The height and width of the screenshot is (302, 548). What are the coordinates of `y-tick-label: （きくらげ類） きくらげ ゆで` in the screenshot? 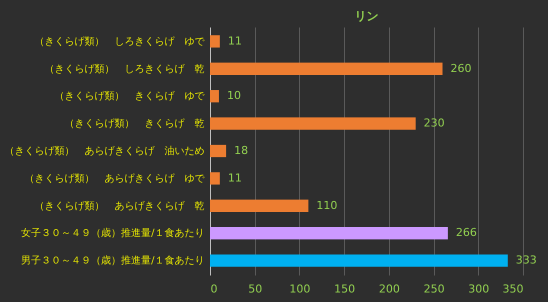 It's located at (130, 96).